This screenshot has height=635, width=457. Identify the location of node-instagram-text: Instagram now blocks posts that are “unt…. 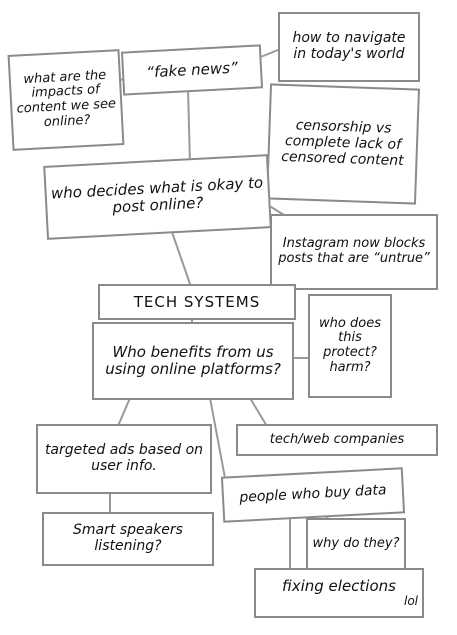
(354, 251).